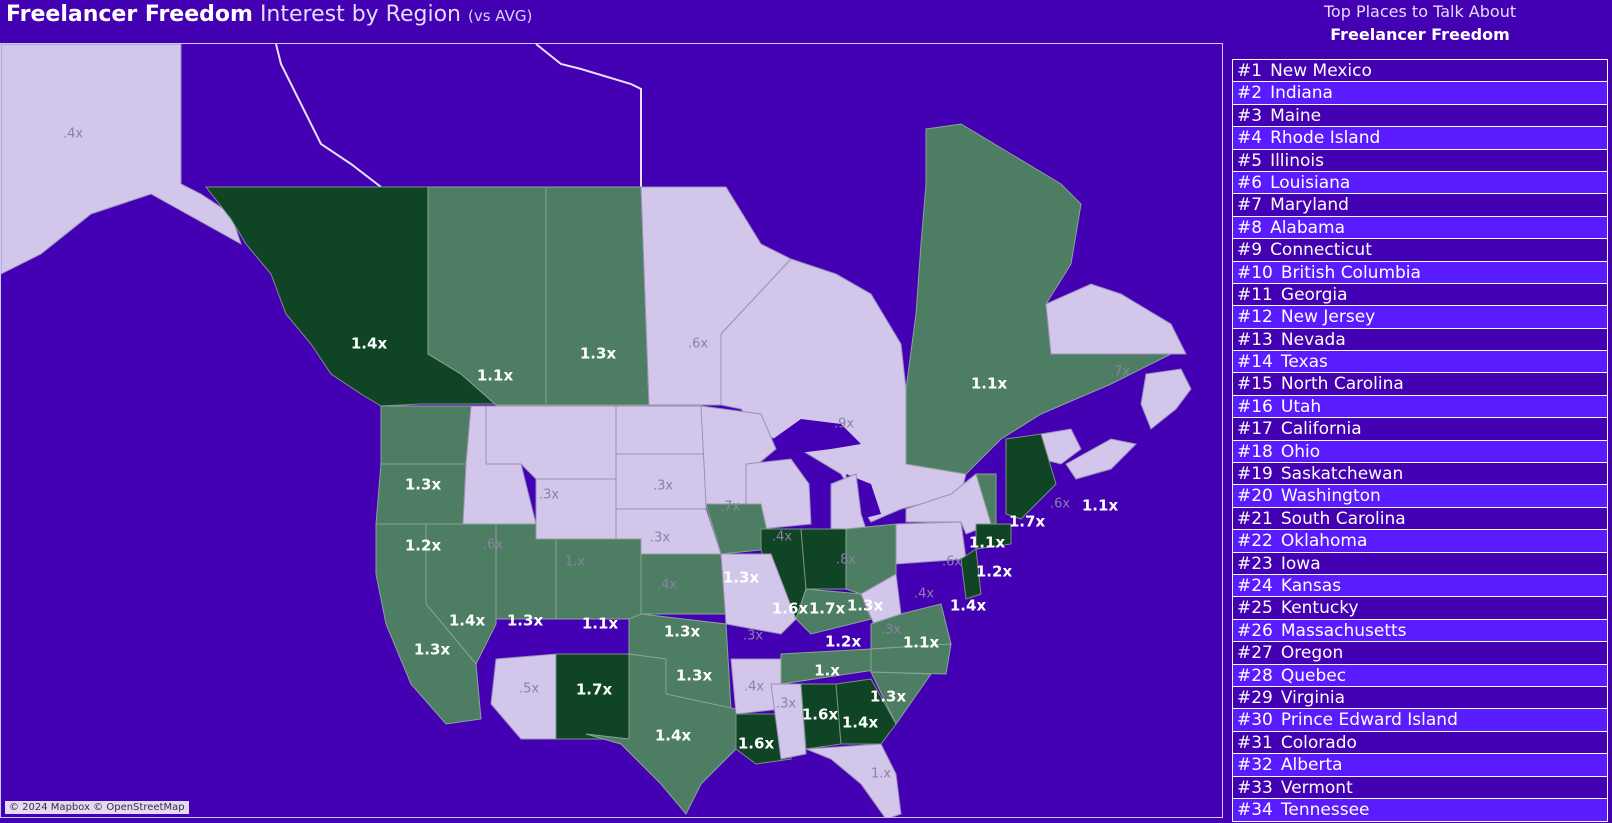 The height and width of the screenshot is (823, 1612). What do you see at coordinates (1316, 787) in the screenshot?
I see `rank-region-name: Vermont` at bounding box center [1316, 787].